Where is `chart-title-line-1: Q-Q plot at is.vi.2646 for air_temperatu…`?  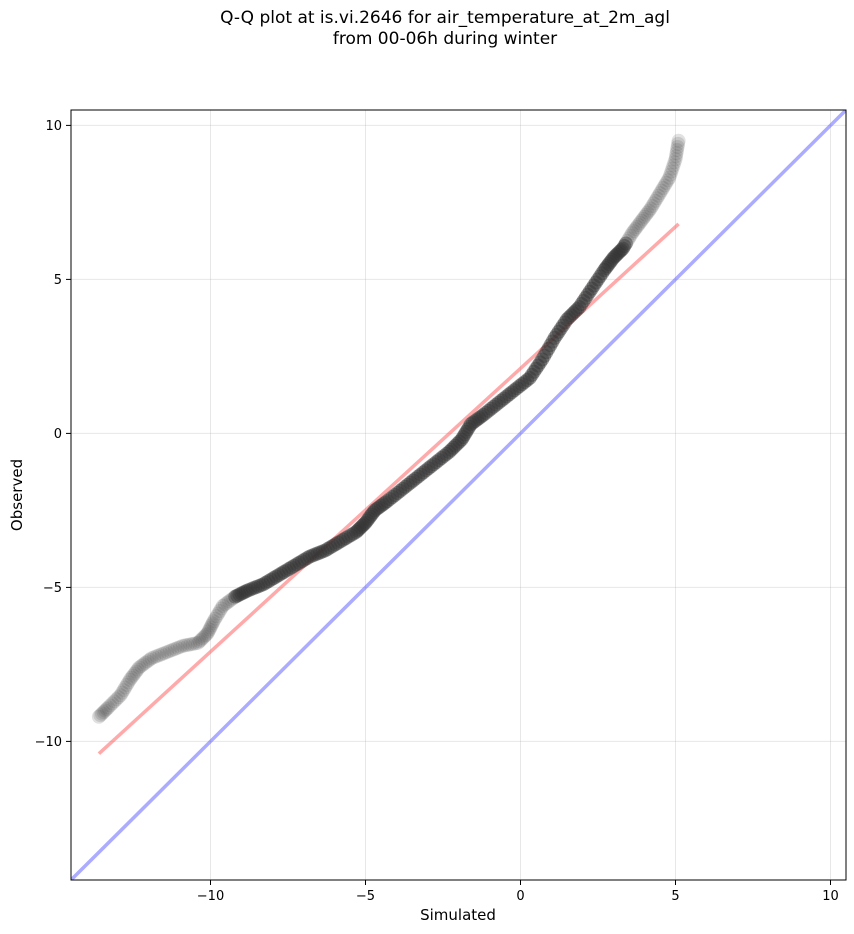 chart-title-line-1: Q-Q plot at is.vi.2646 for air_temperatu… is located at coordinates (445, 18).